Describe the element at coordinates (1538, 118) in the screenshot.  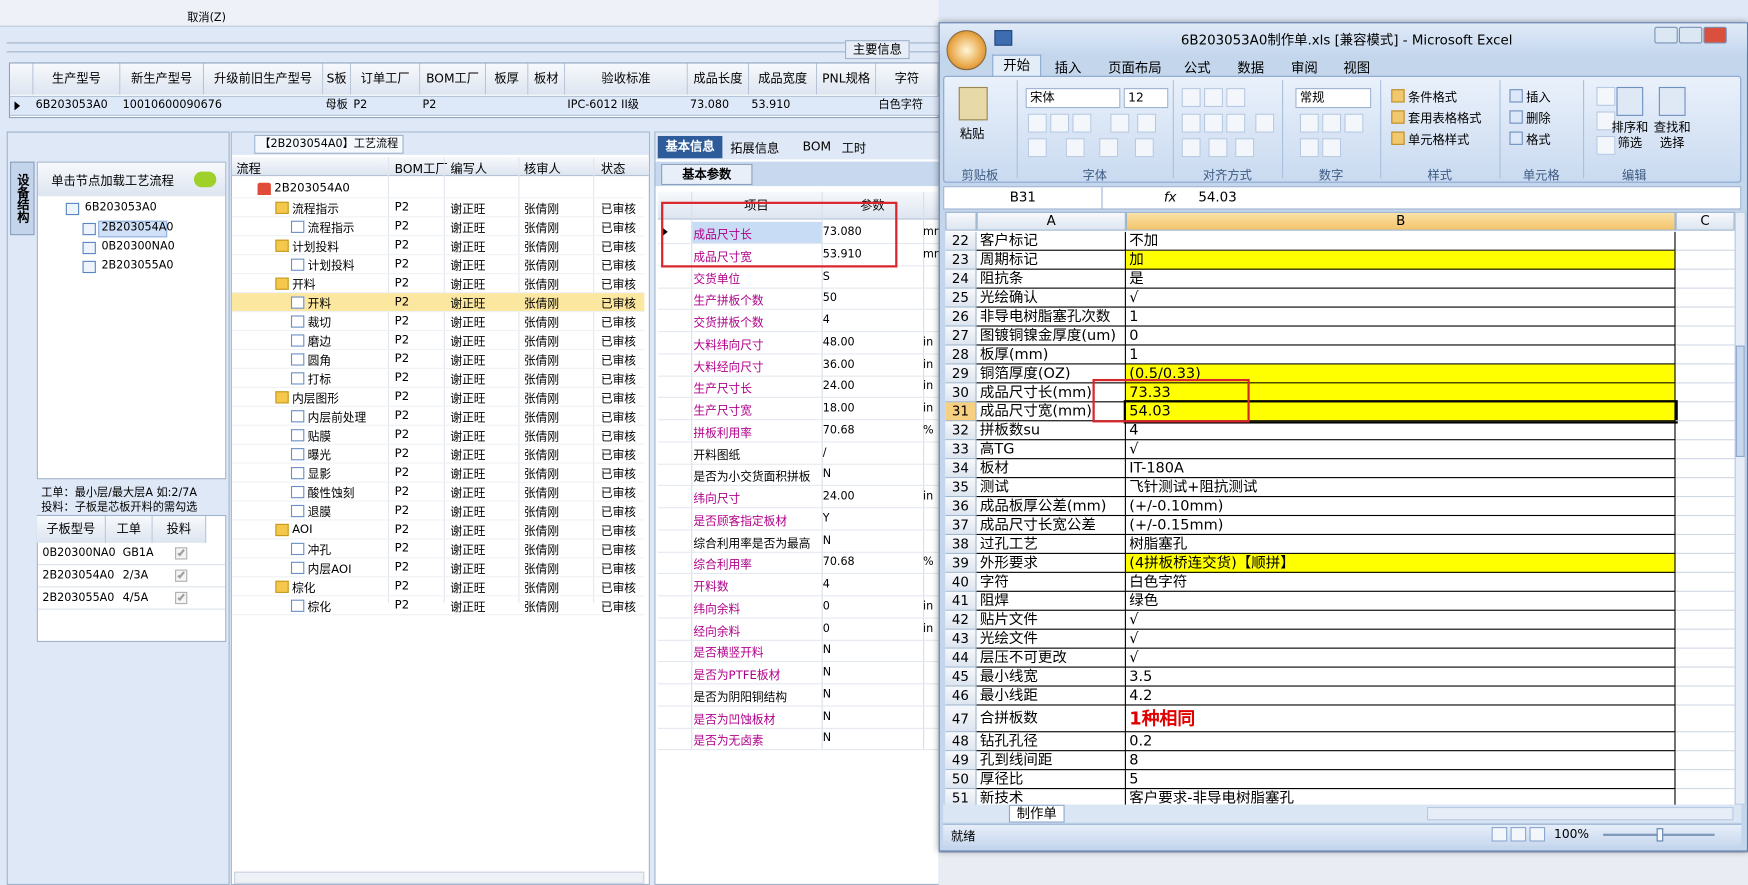
I see `ribbon-command: 删除` at that location.